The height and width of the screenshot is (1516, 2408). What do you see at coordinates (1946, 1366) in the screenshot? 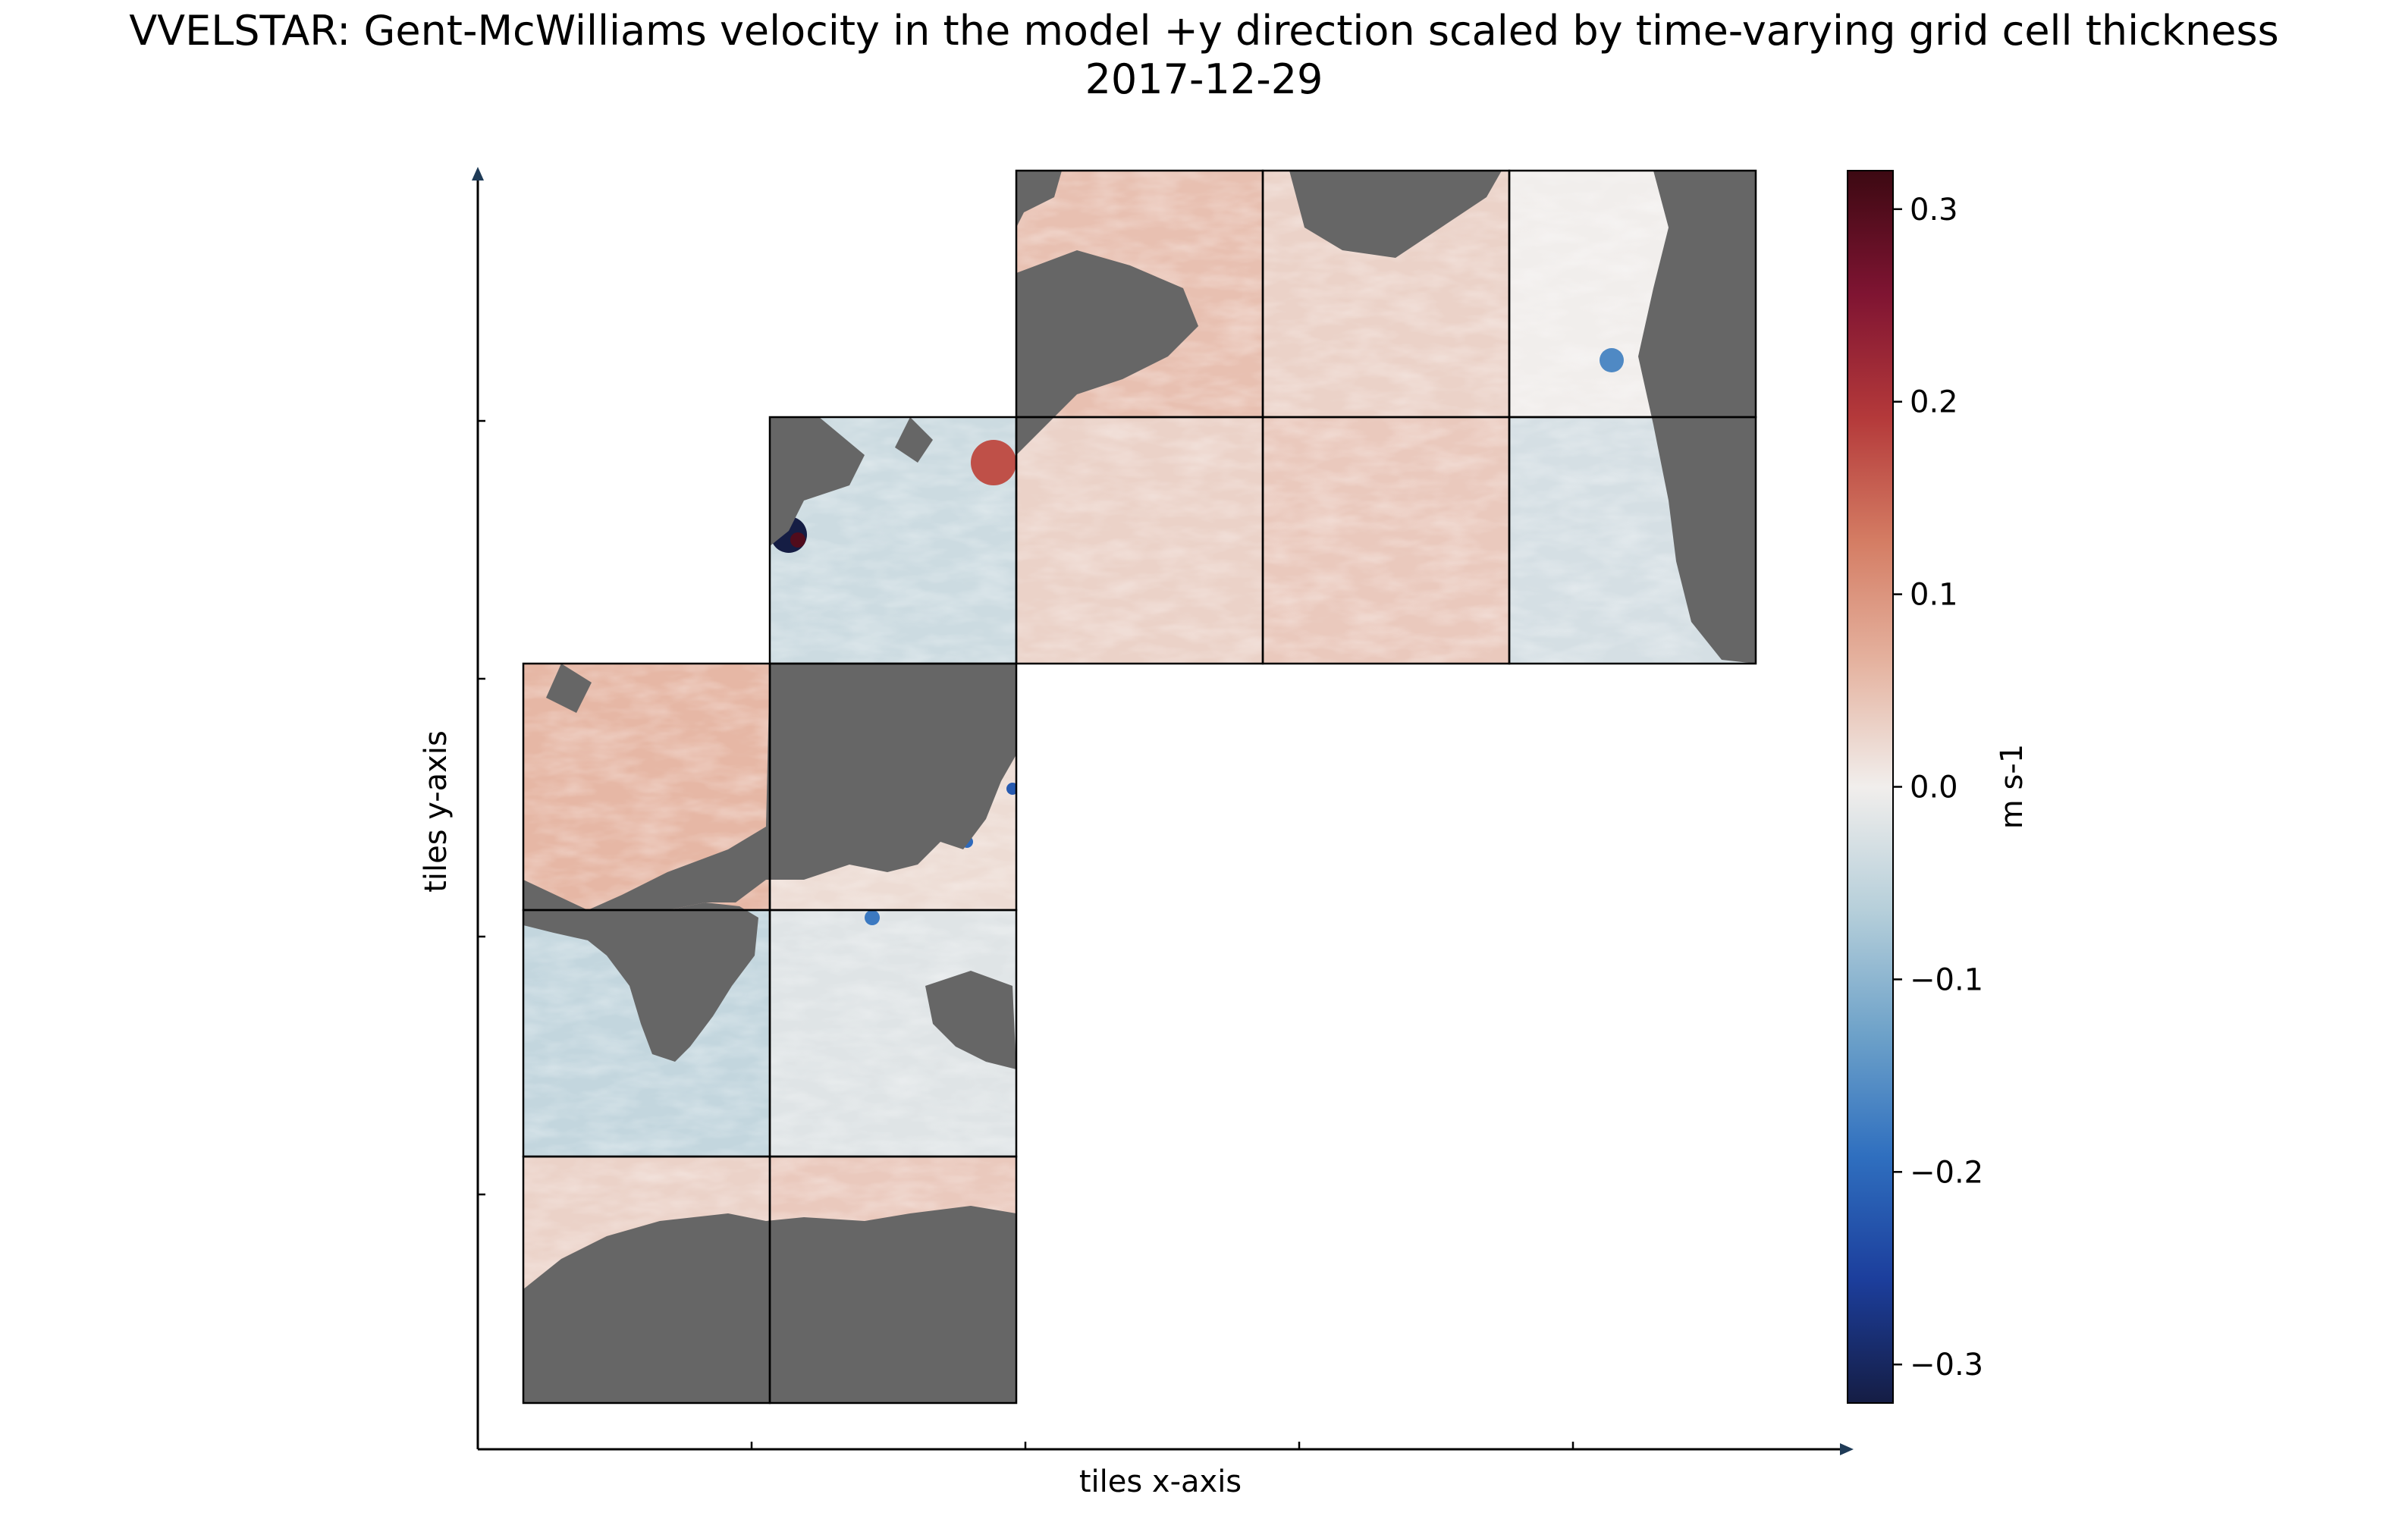
I see `colorbar-tick-label-6: −0.3` at bounding box center [1946, 1366].